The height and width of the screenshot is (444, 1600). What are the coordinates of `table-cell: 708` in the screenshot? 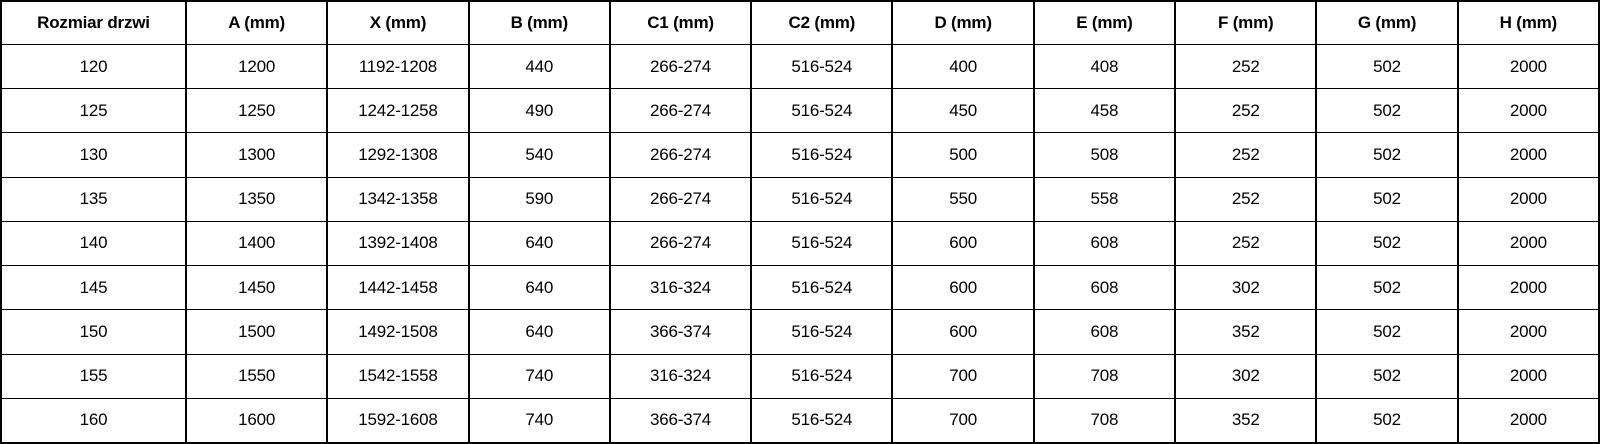 It's located at (1104, 376).